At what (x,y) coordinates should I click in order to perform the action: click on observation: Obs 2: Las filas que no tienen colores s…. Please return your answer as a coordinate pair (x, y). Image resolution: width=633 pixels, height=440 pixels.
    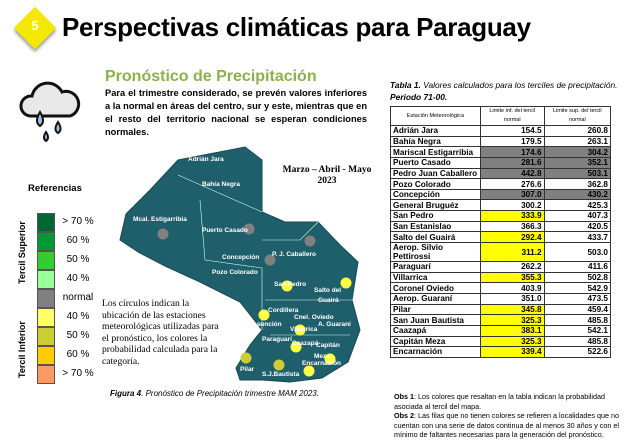
    Looking at the image, I should click on (506, 425).